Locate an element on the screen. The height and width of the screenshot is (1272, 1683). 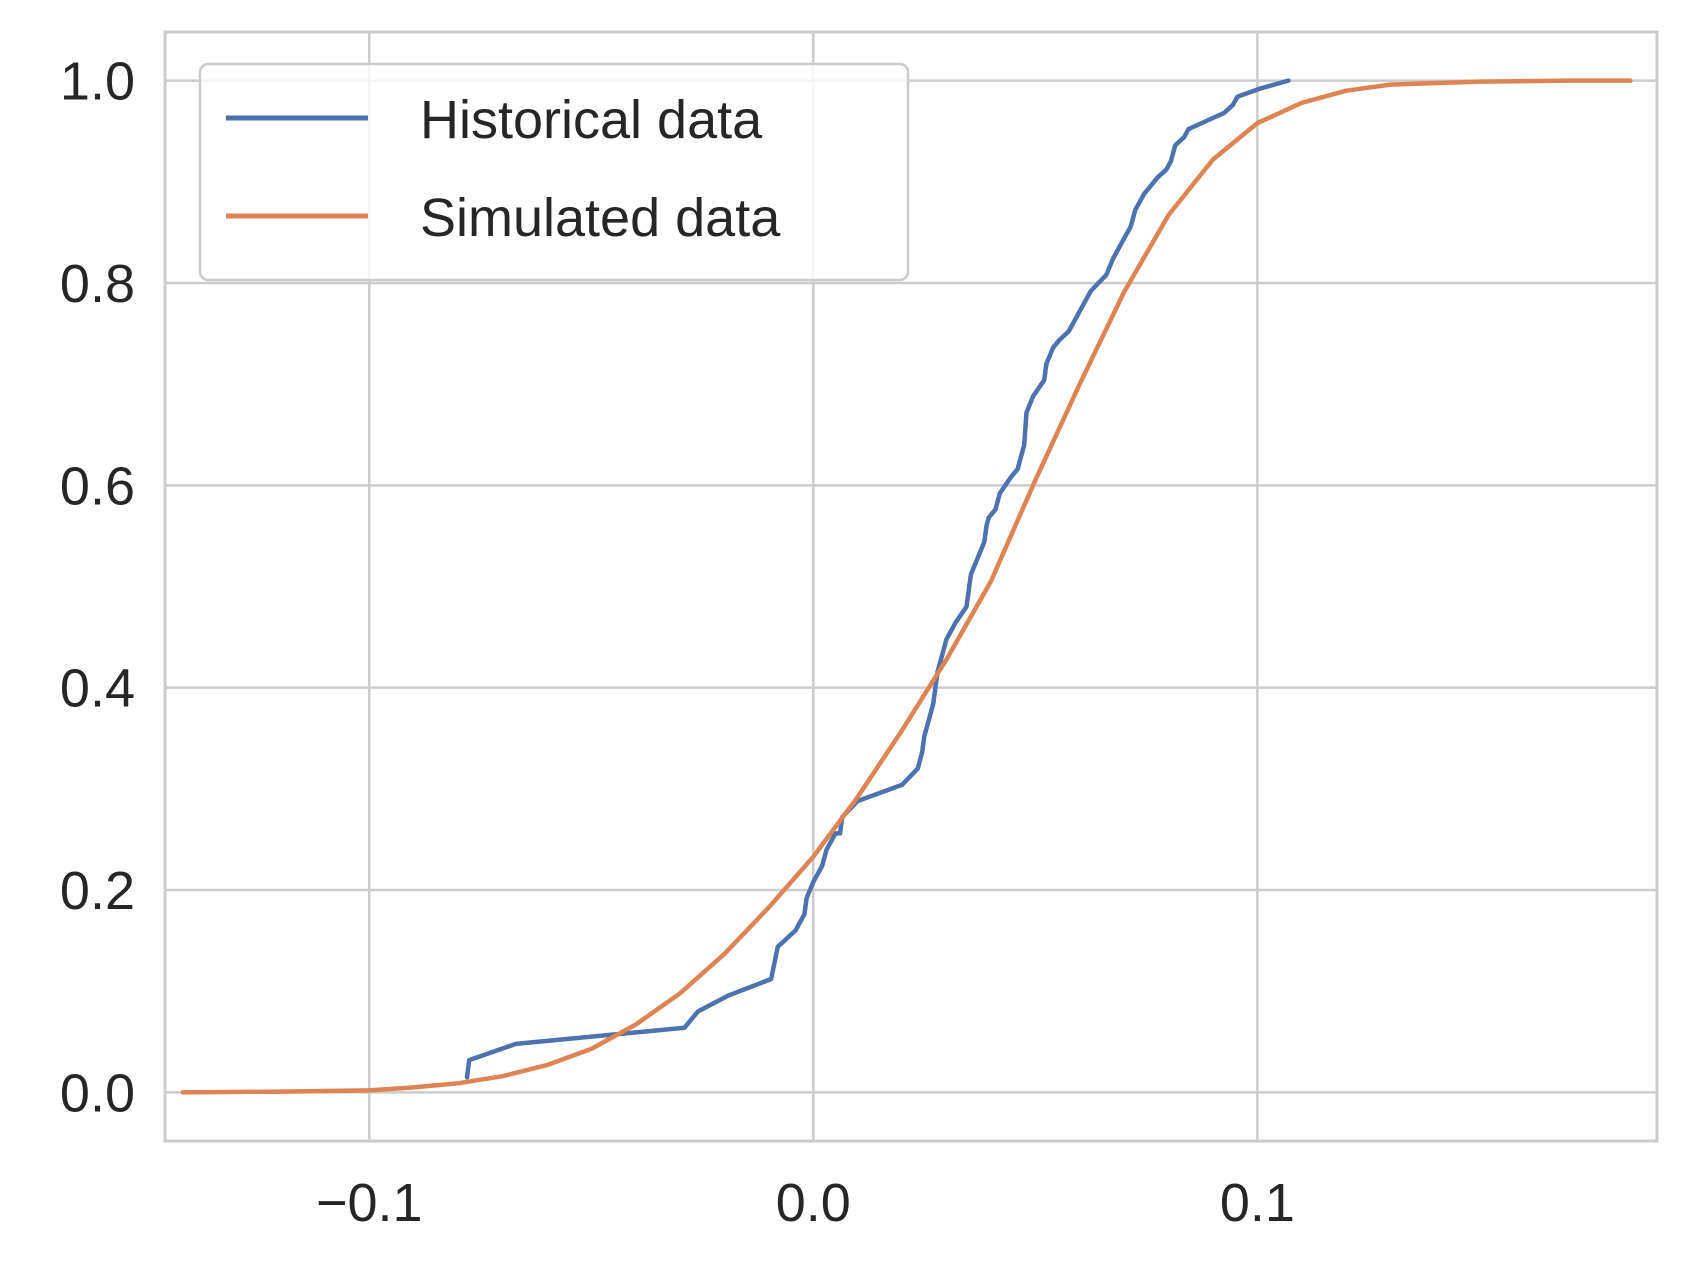
y-tick-label: 0.4 is located at coordinates (97, 689).